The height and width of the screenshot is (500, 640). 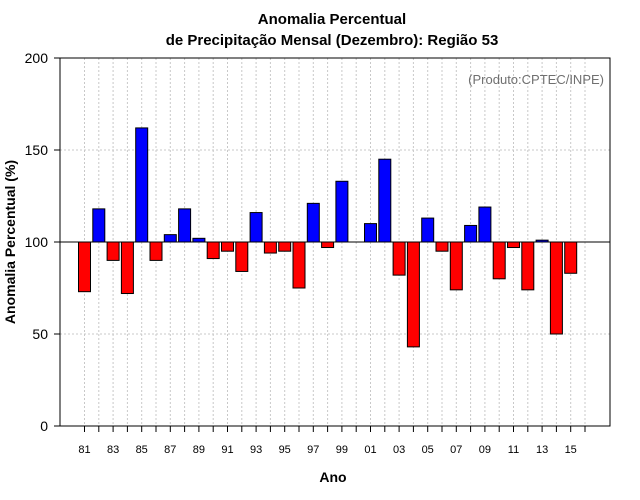 What do you see at coordinates (536, 79) in the screenshot?
I see `credit-label: (Produto:CPTEC/INPE)` at bounding box center [536, 79].